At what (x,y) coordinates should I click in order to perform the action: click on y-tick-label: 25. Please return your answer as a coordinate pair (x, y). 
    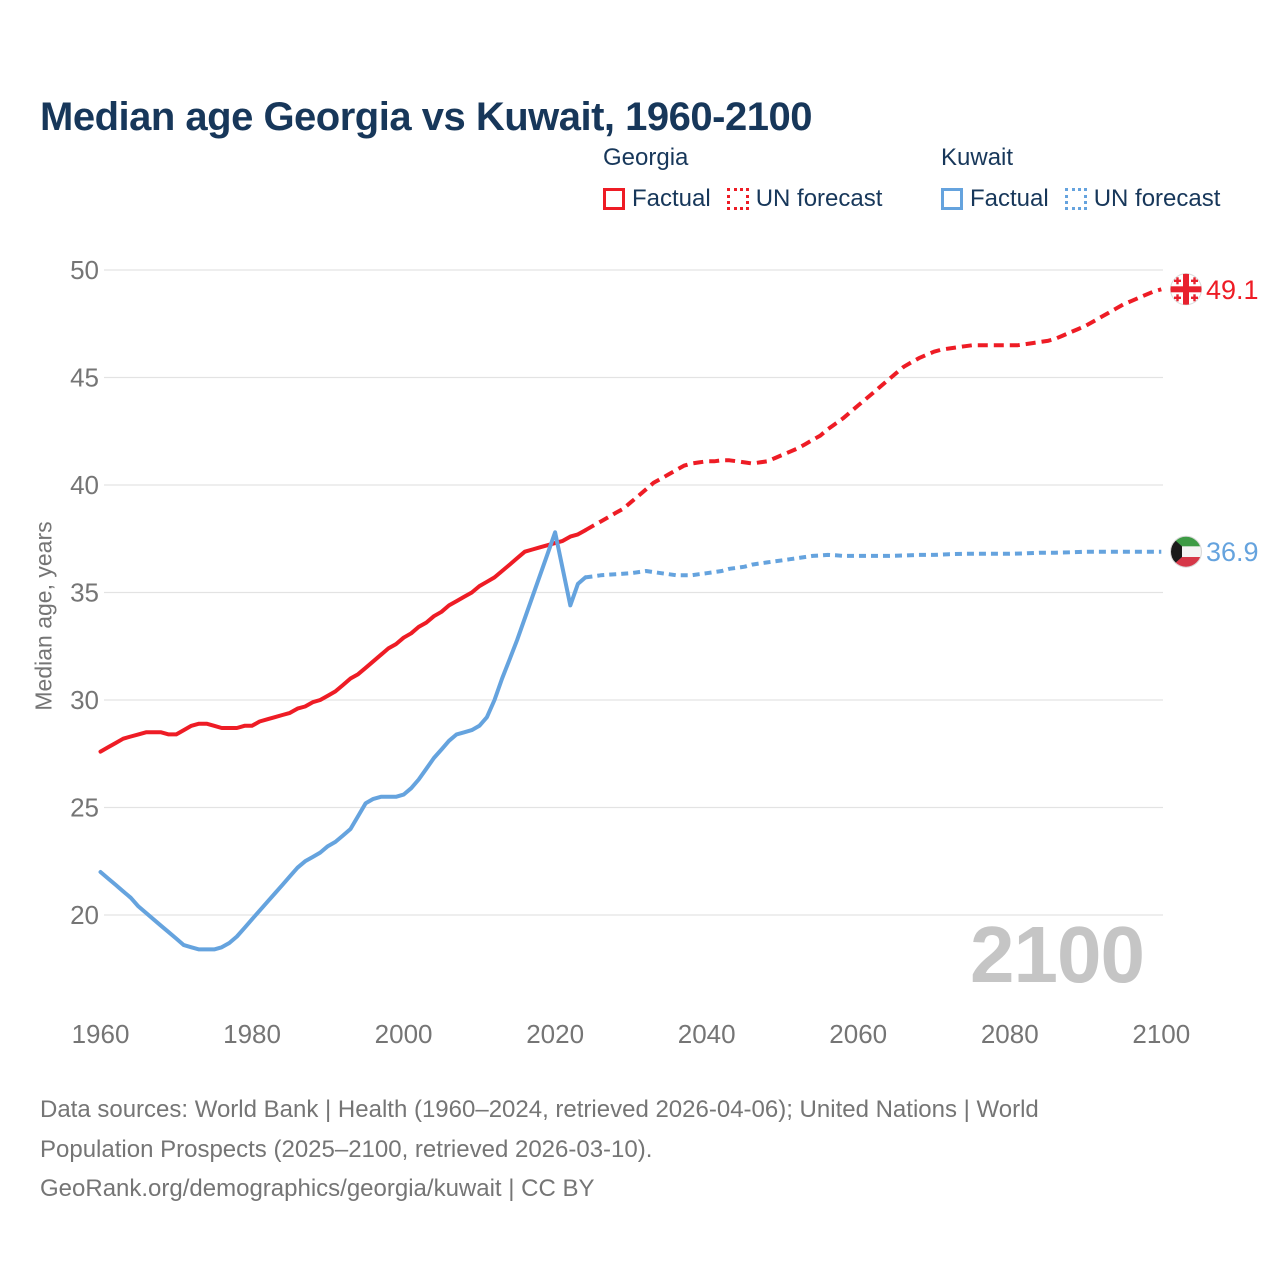
    Looking at the image, I should click on (84, 808).